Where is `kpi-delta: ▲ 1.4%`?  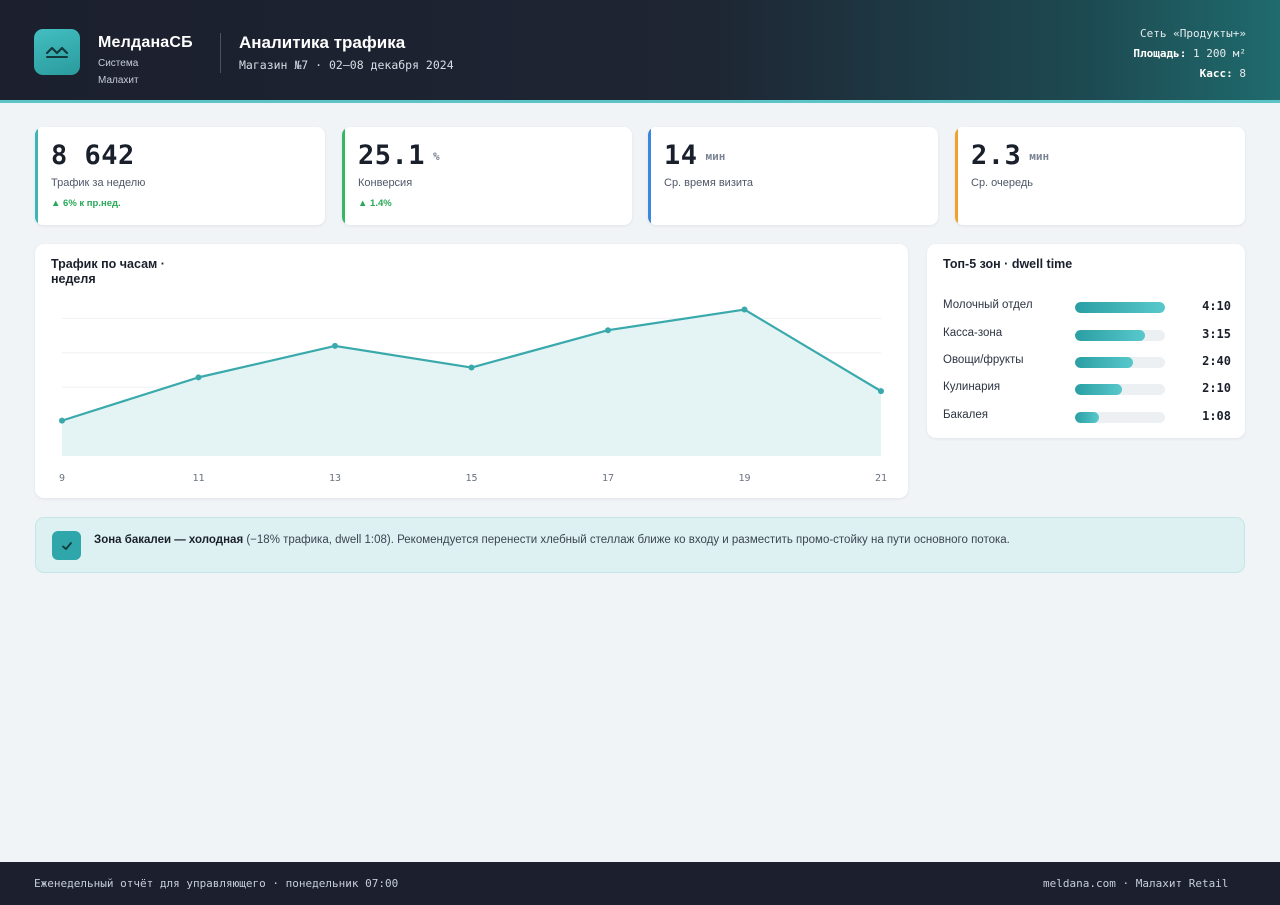 kpi-delta: ▲ 1.4% is located at coordinates (375, 203).